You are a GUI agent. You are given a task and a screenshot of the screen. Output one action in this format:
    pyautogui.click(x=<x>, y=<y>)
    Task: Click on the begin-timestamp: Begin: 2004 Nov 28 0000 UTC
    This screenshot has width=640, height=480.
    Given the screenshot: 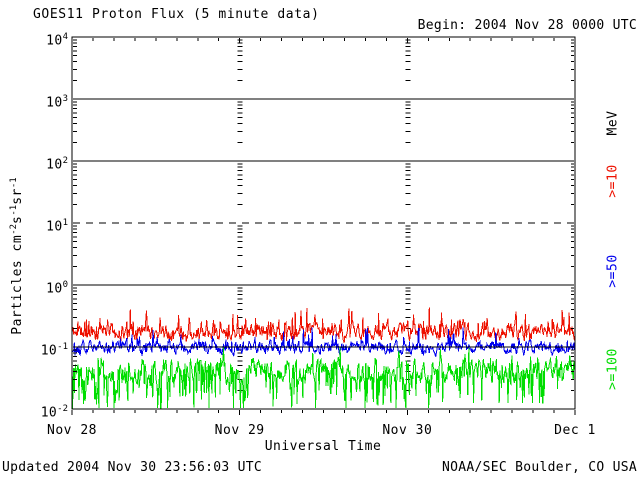 What is the action you would take?
    pyautogui.click(x=527, y=25)
    